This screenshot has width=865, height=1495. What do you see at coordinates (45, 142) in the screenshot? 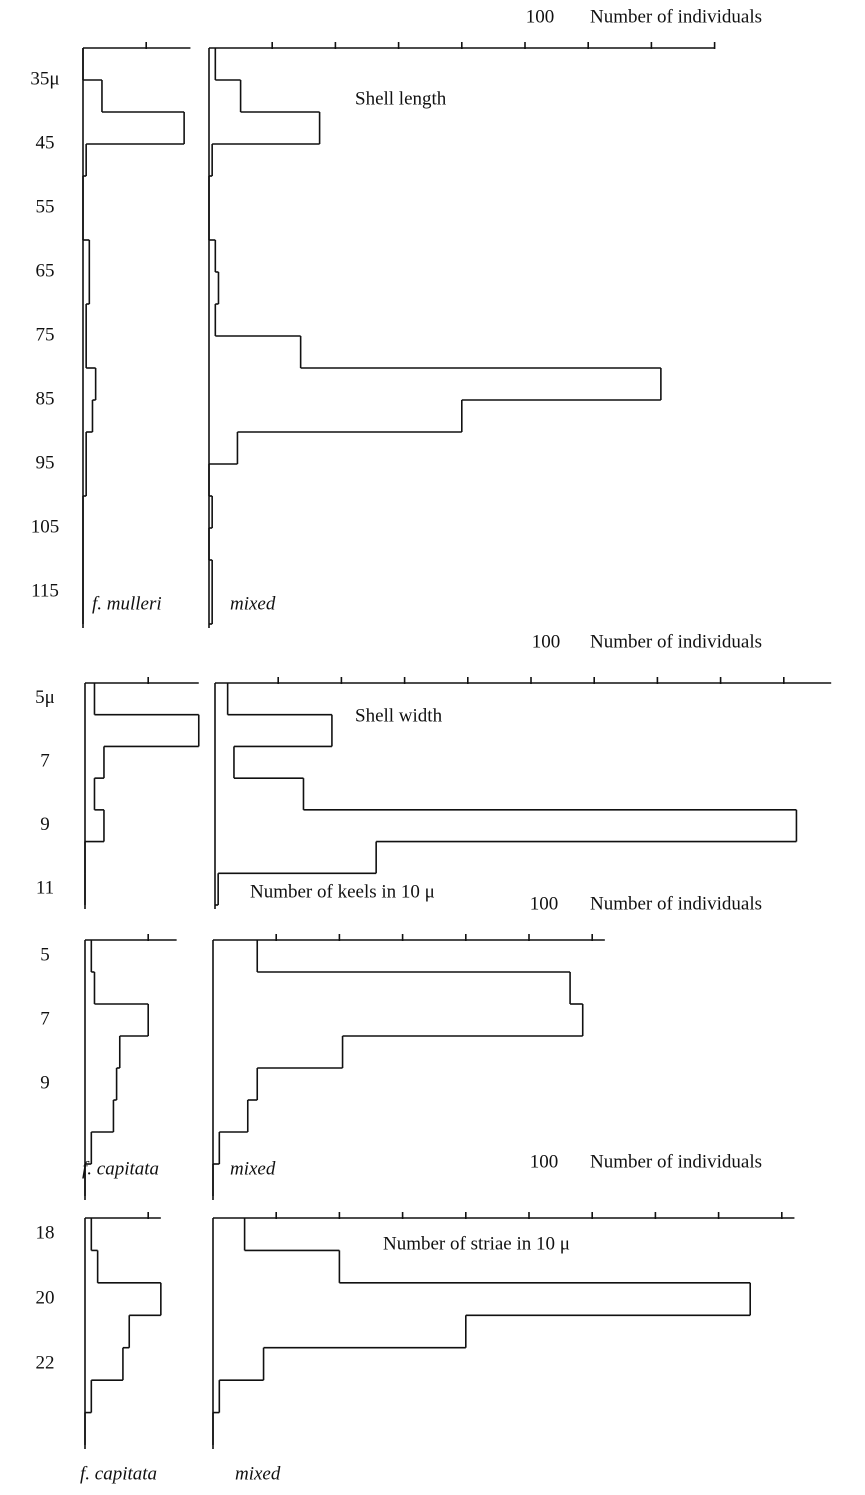
I see `y-tick-label: 45` at bounding box center [45, 142].